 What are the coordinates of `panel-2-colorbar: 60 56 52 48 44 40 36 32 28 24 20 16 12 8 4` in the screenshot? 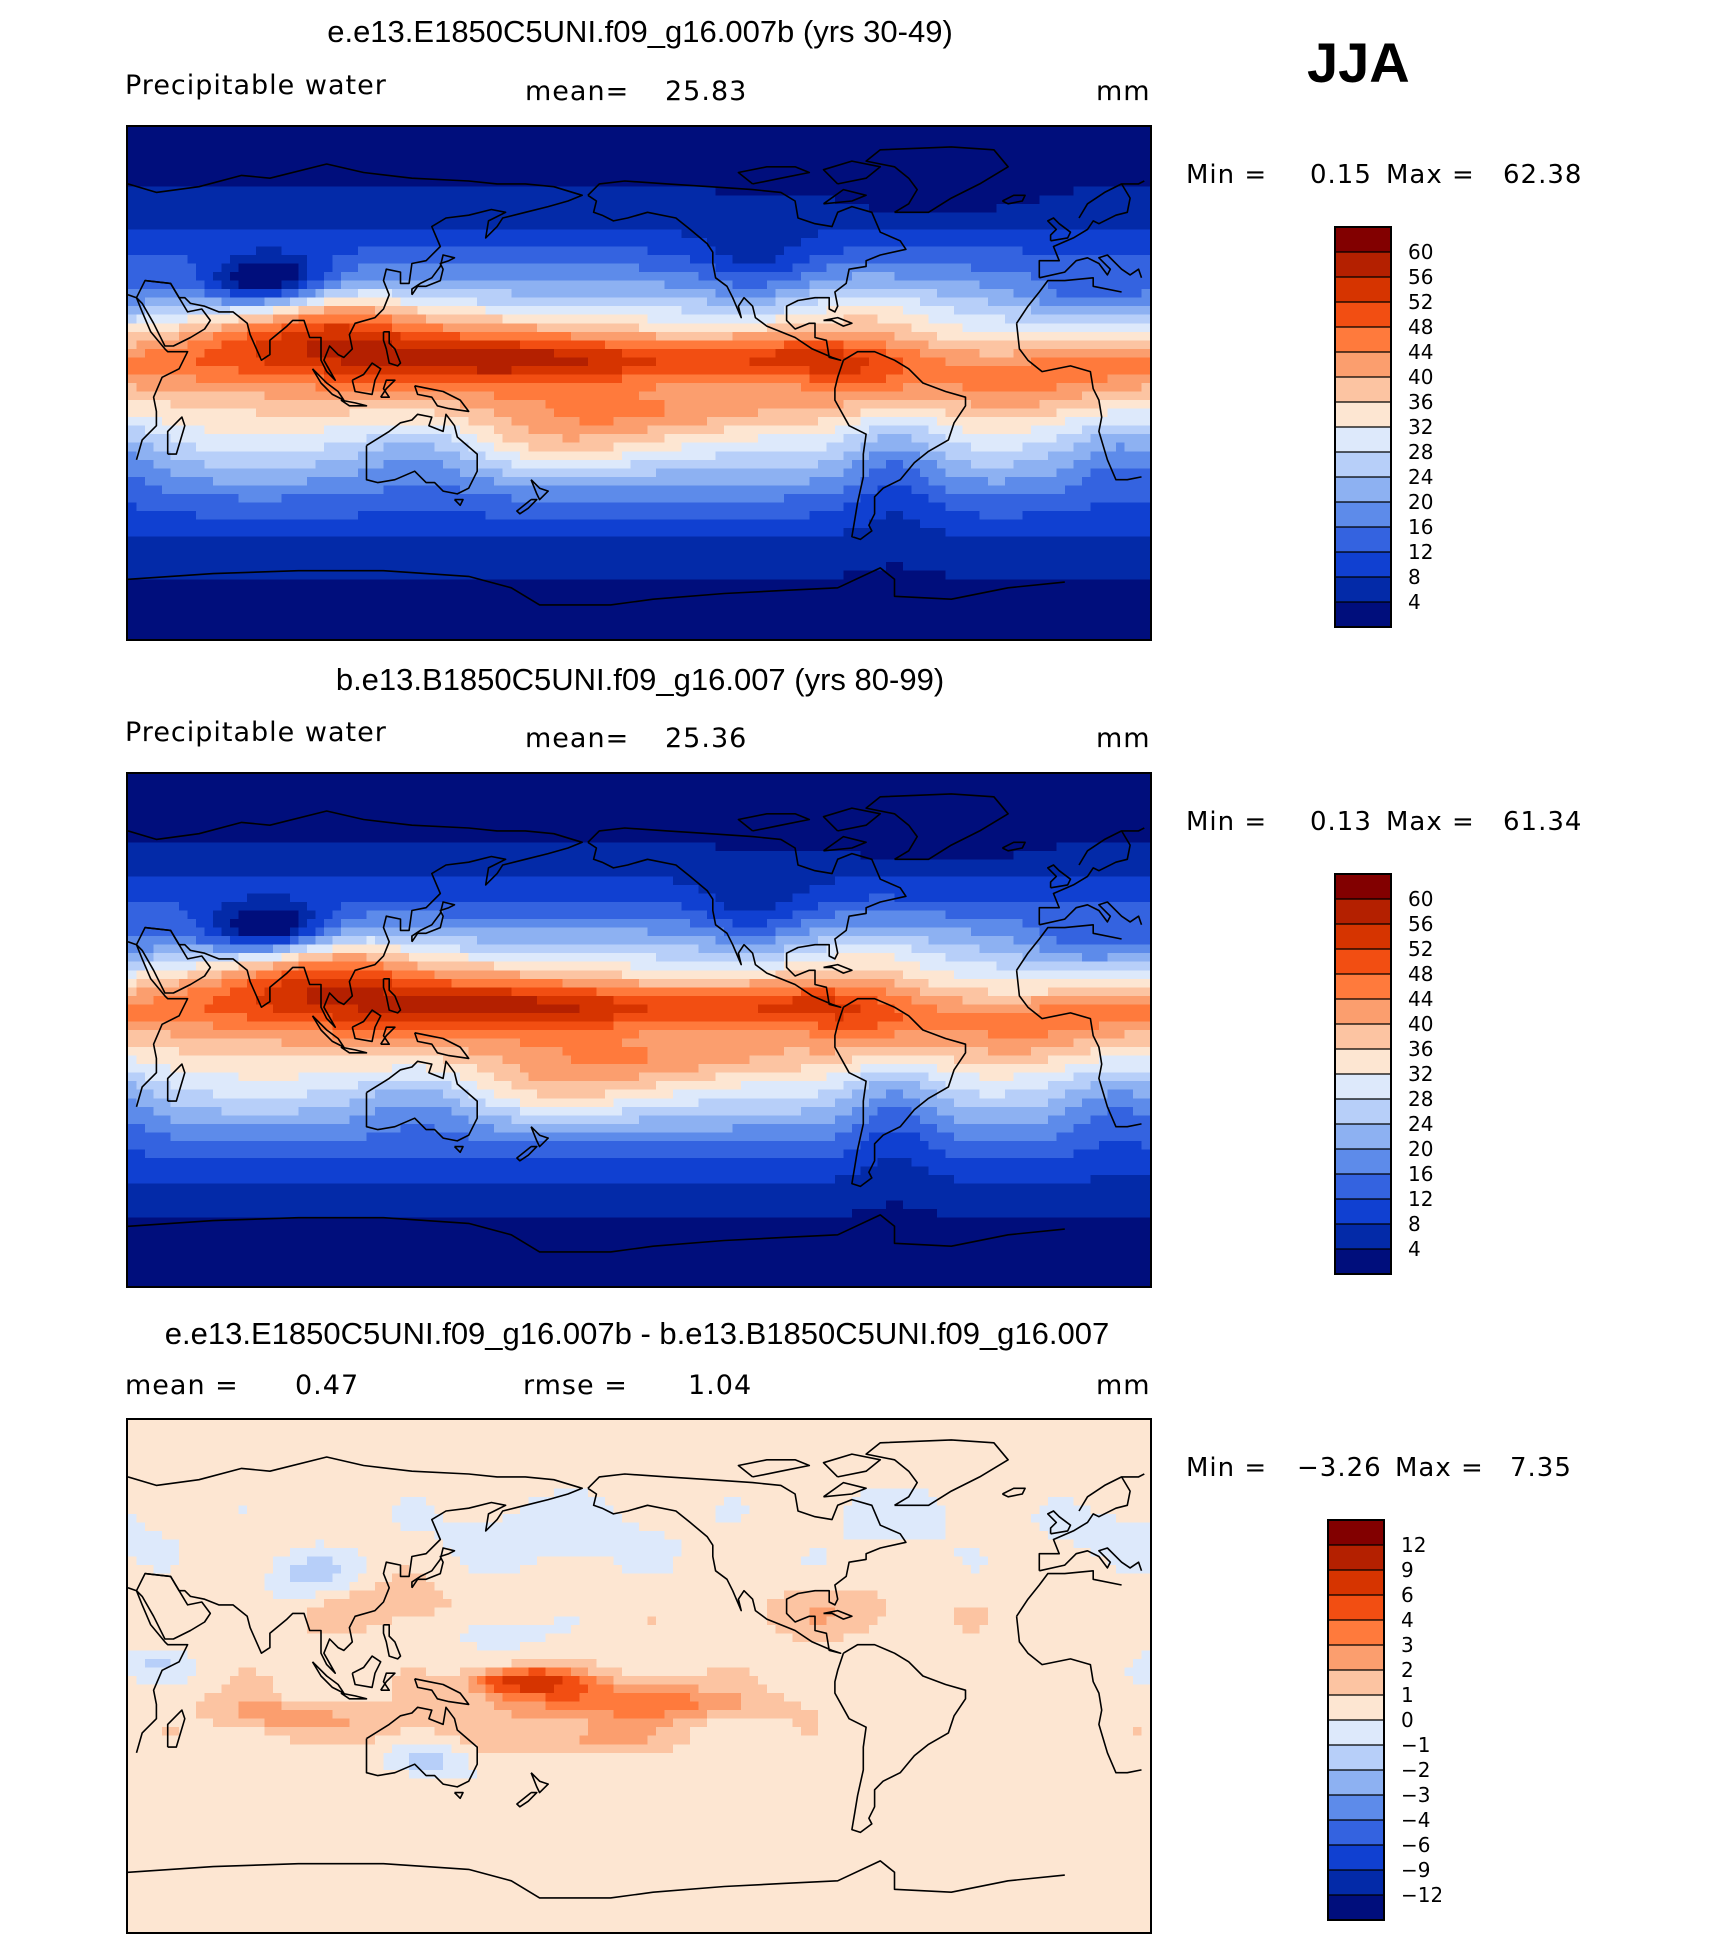 It's located at (1388, 1075).